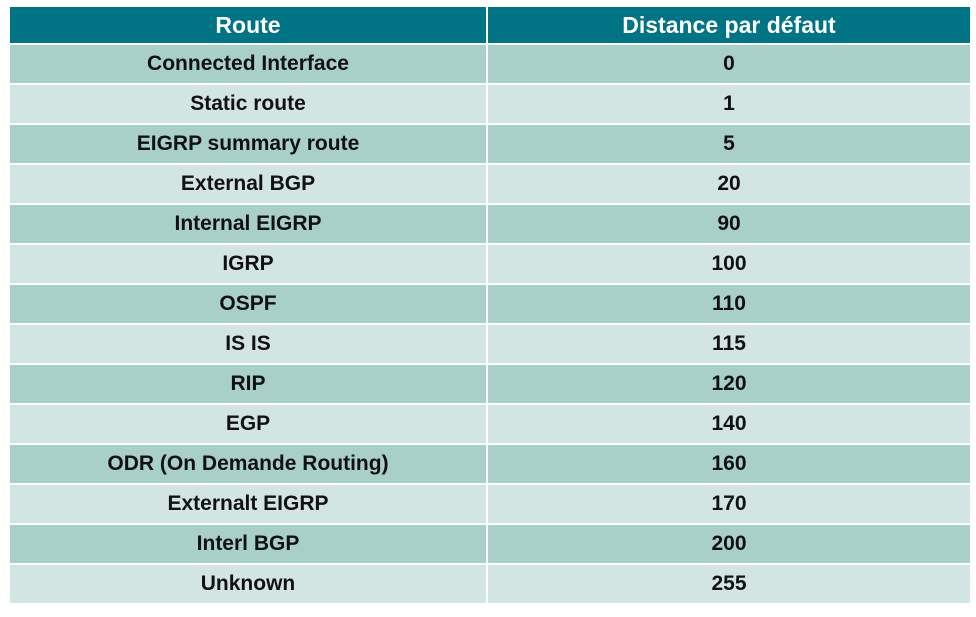  I want to click on distance-cell: 0, so click(729, 65).